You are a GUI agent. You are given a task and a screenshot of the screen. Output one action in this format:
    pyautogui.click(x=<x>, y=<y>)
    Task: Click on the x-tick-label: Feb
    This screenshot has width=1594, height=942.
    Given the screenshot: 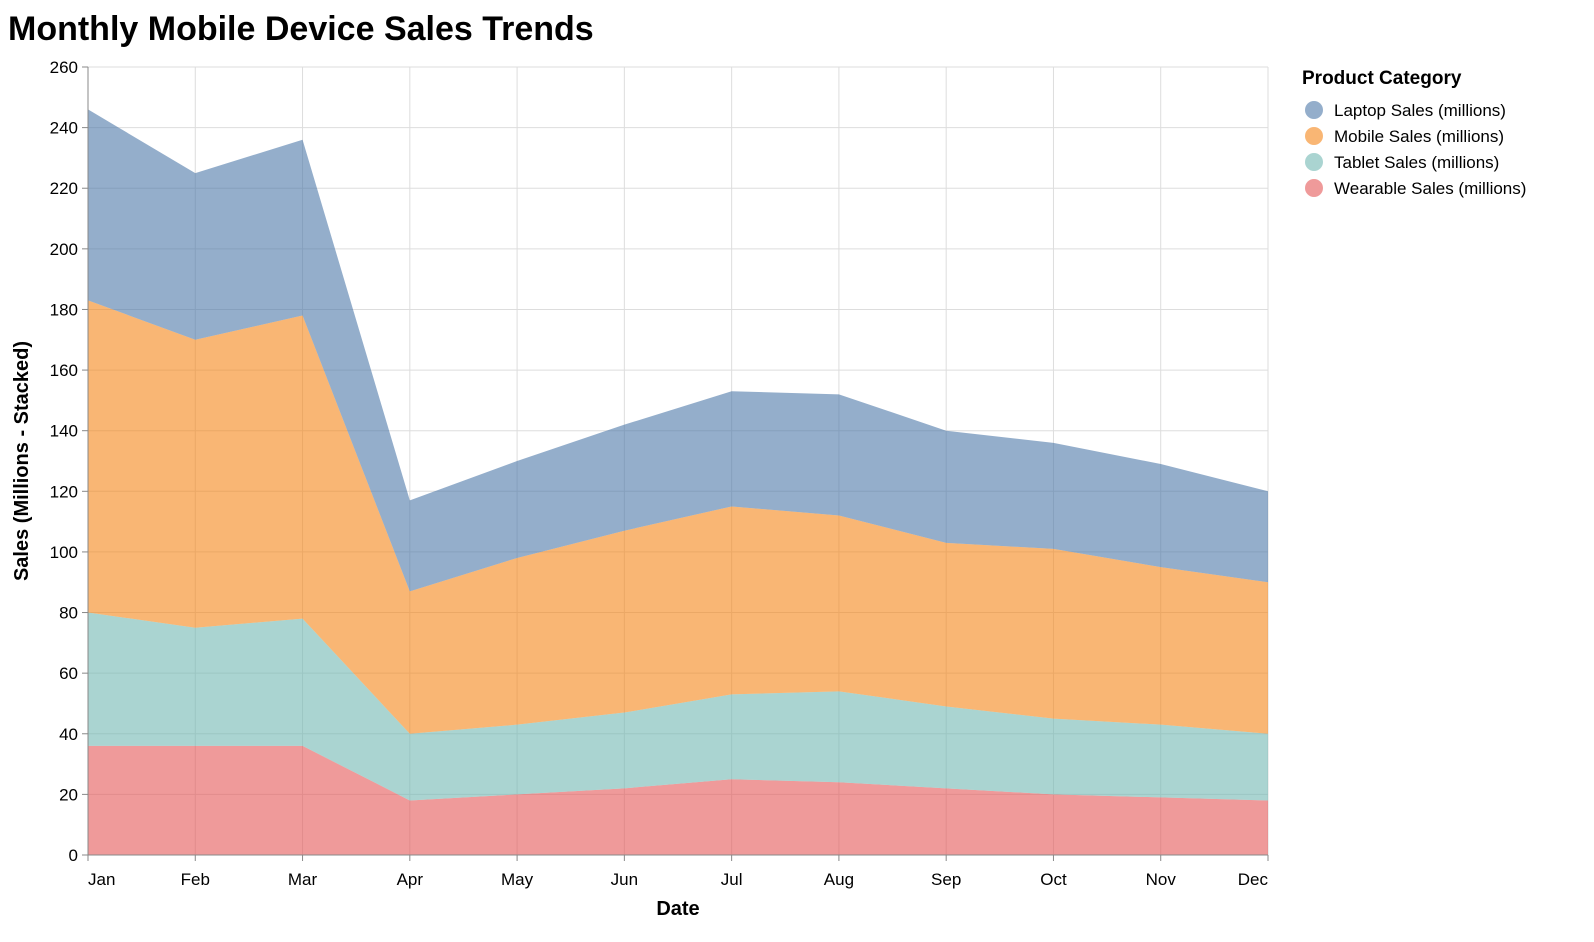 What is the action you would take?
    pyautogui.click(x=195, y=879)
    